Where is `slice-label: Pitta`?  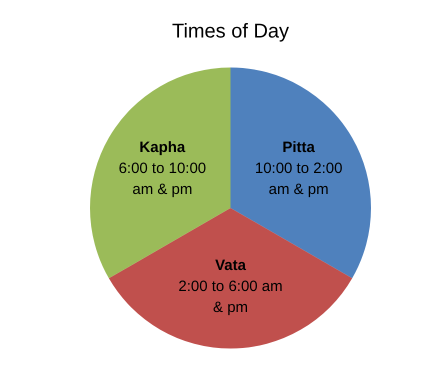
slice-label: Pitta is located at coordinates (299, 147).